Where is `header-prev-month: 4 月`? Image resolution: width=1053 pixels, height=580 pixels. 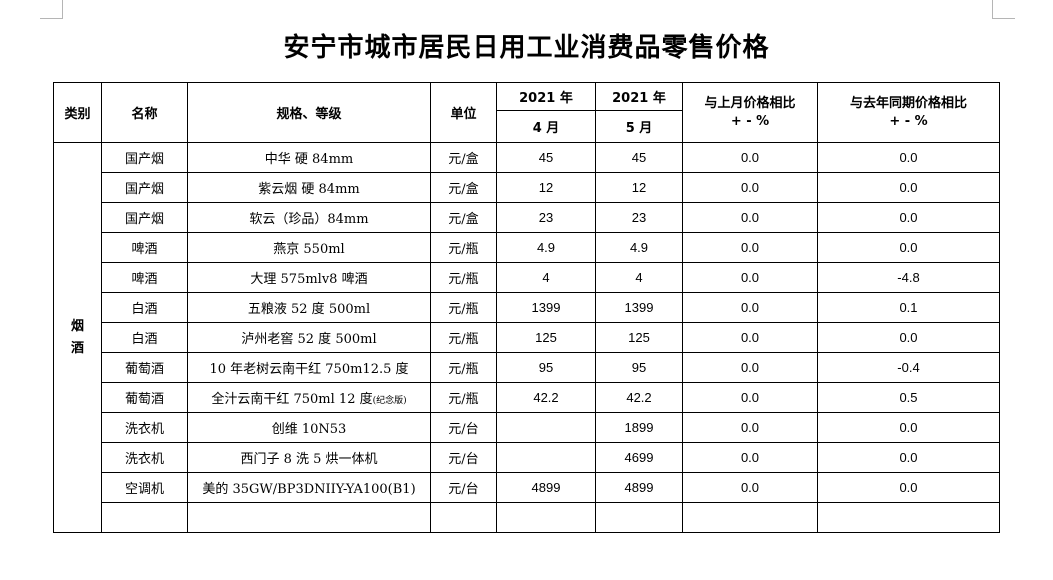 header-prev-month: 4 月 is located at coordinates (546, 126).